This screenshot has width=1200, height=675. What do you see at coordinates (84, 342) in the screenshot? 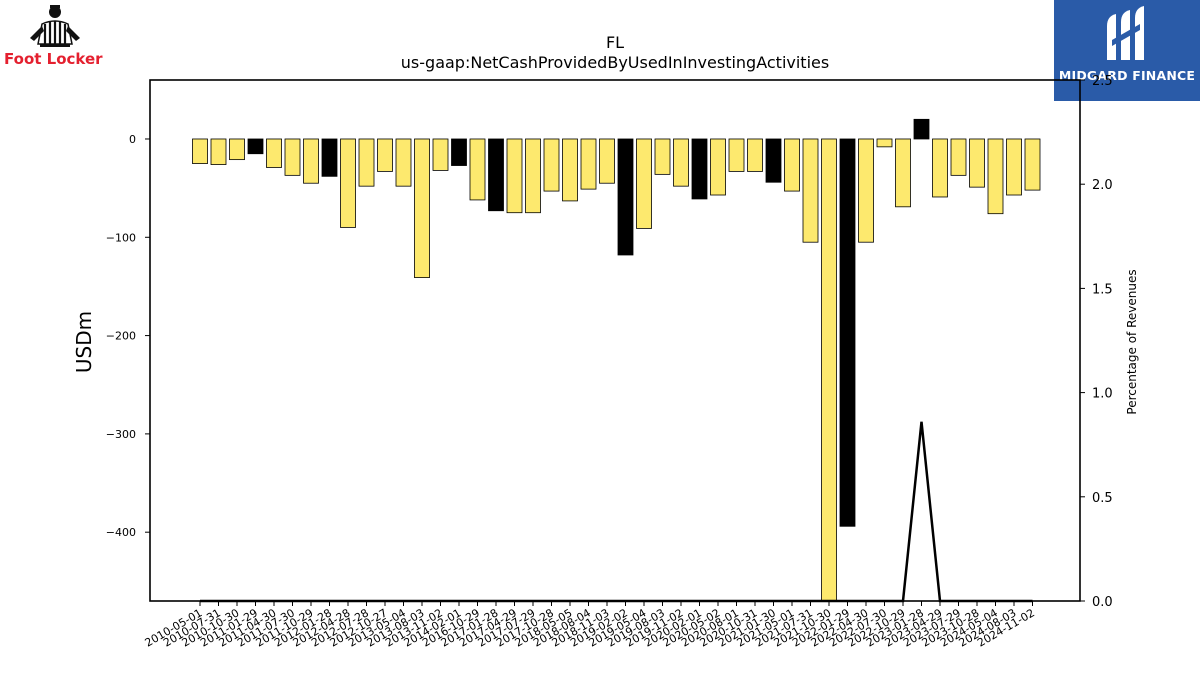
I see `y-axis-label: USDm` at bounding box center [84, 342].